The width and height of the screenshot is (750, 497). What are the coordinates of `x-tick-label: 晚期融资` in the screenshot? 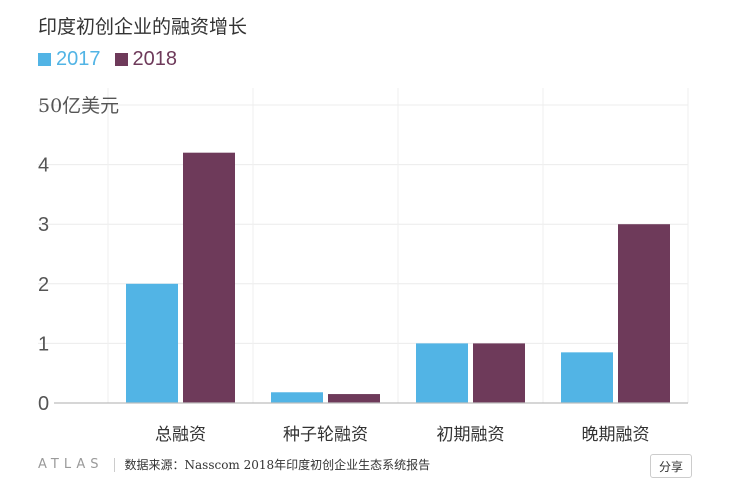 It's located at (616, 435).